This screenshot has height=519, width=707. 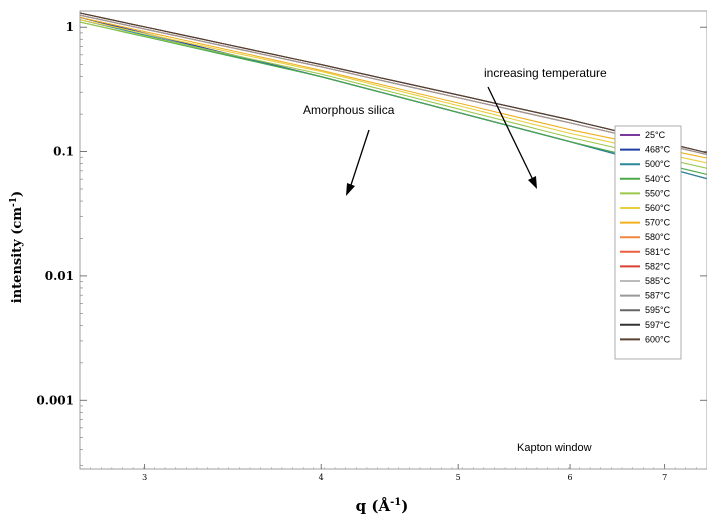 I want to click on legend-label-14: 600°C, so click(x=658, y=339).